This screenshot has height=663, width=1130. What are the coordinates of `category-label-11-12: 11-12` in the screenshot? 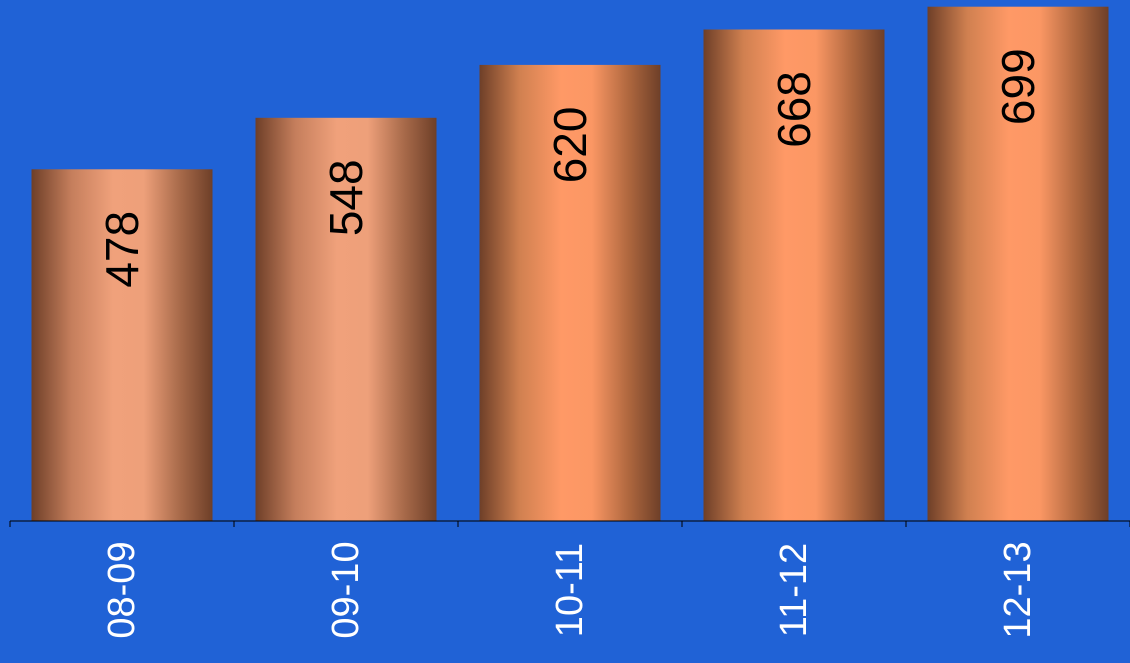 It's located at (794, 590).